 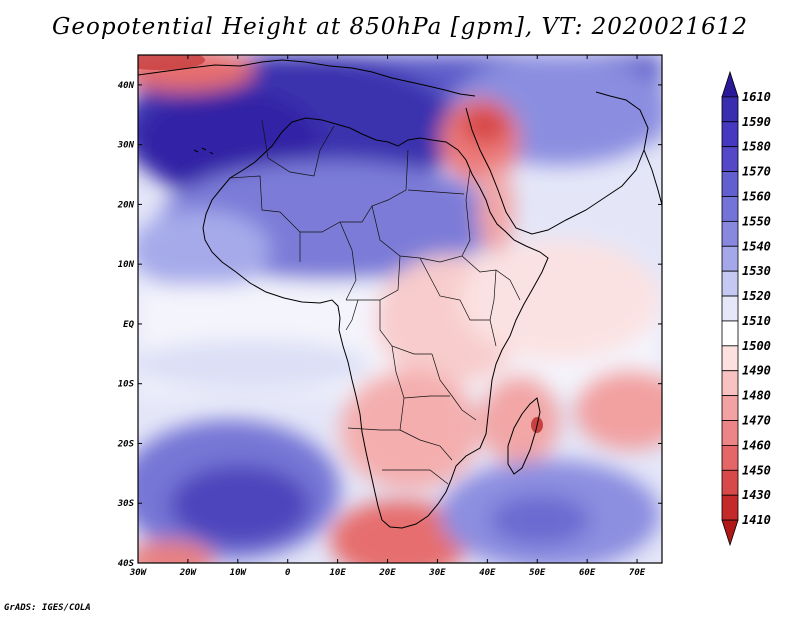 I want to click on colorbar-label: 1460, so click(x=756, y=445).